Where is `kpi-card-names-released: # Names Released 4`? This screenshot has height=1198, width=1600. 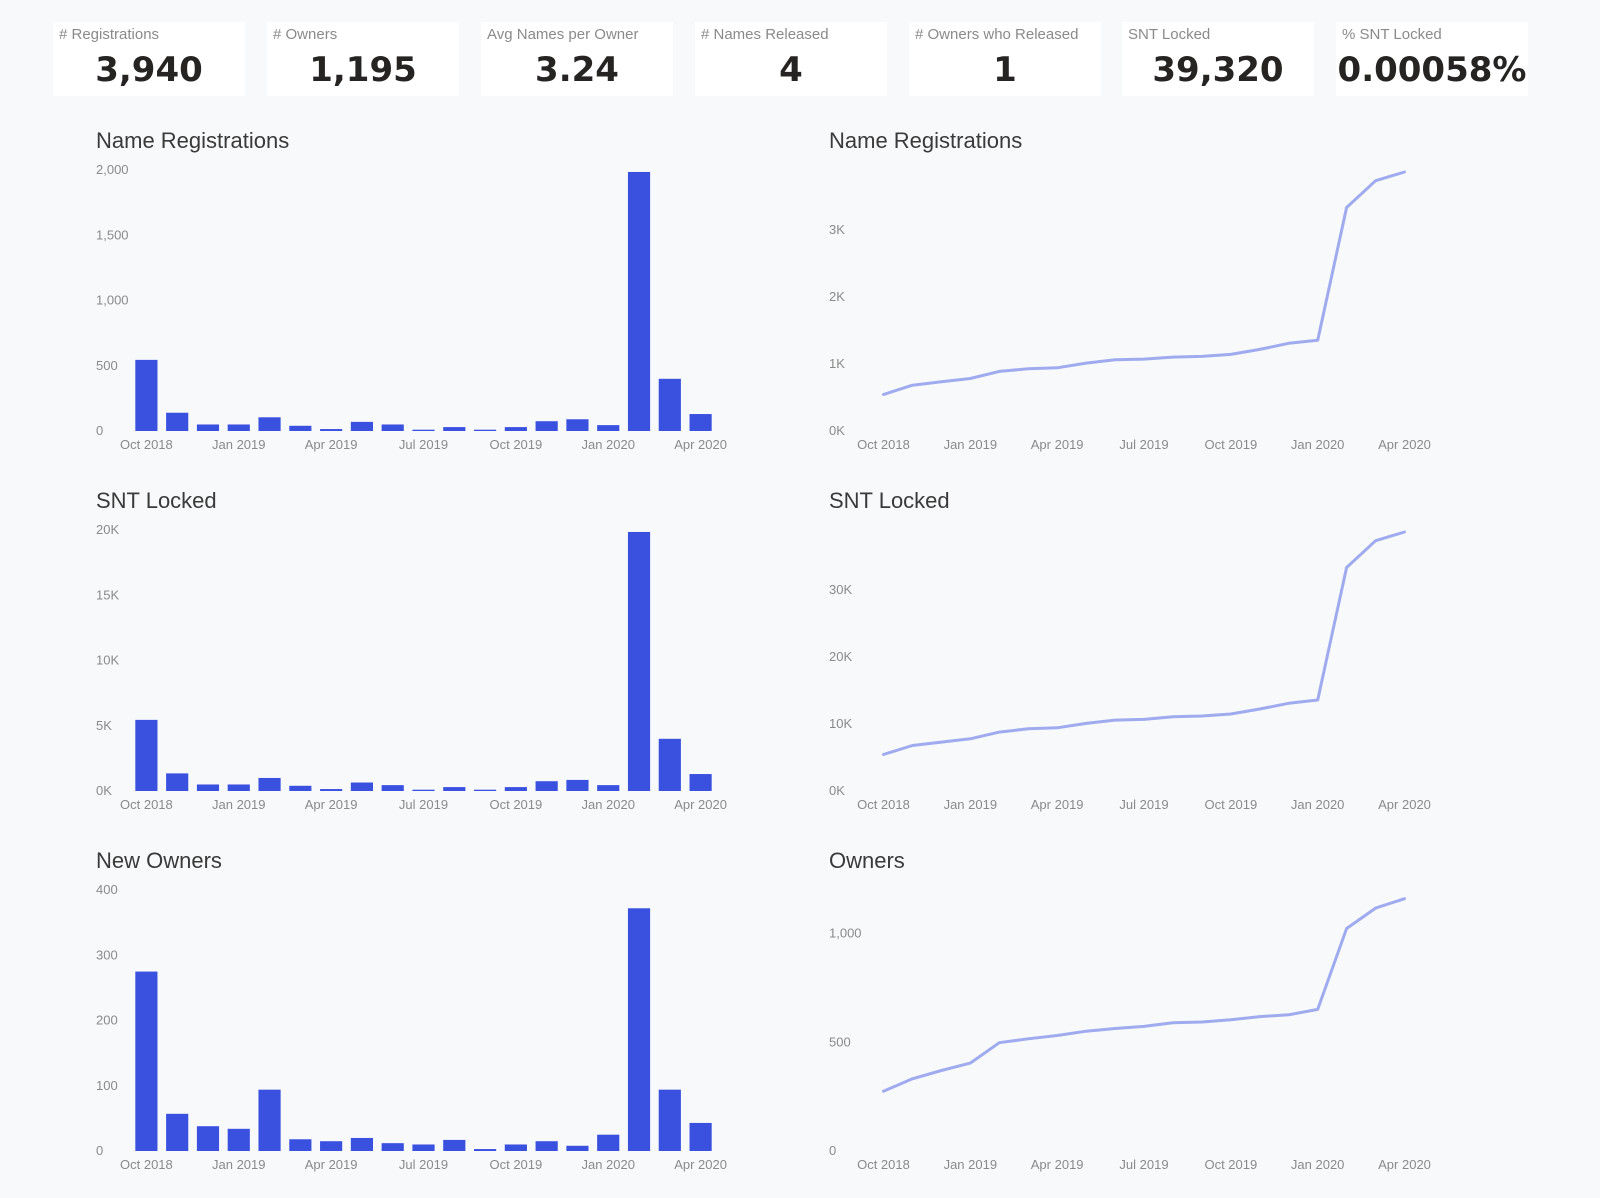
kpi-card-names-released: # Names Released 4 is located at coordinates (791, 59).